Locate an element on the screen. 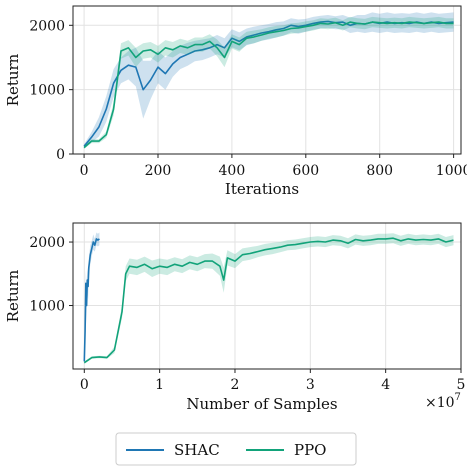 Image resolution: width=467 pixels, height=469 pixels. x-axis-label: Number of Samples is located at coordinates (261, 404).